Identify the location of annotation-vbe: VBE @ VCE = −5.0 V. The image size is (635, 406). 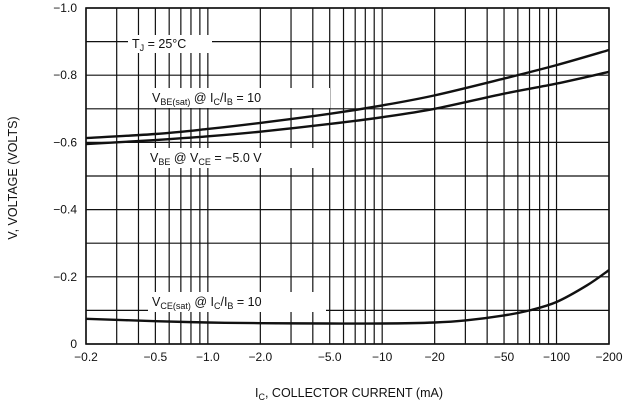
(232, 158).